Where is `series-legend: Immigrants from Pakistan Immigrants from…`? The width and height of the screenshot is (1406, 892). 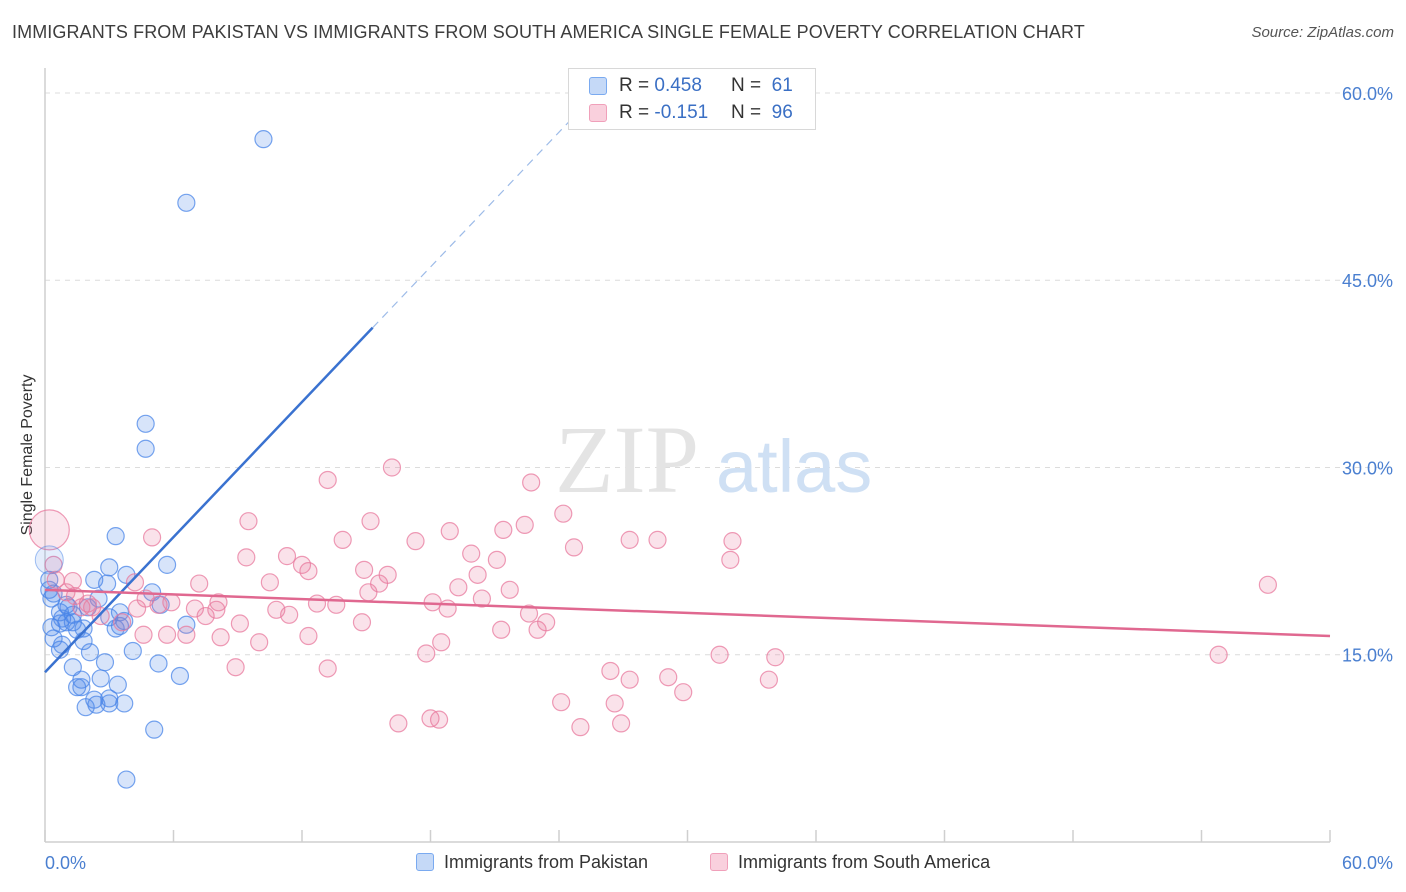
series-legend: Immigrants from Pakistan Immigrants from… is located at coordinates (703, 866).